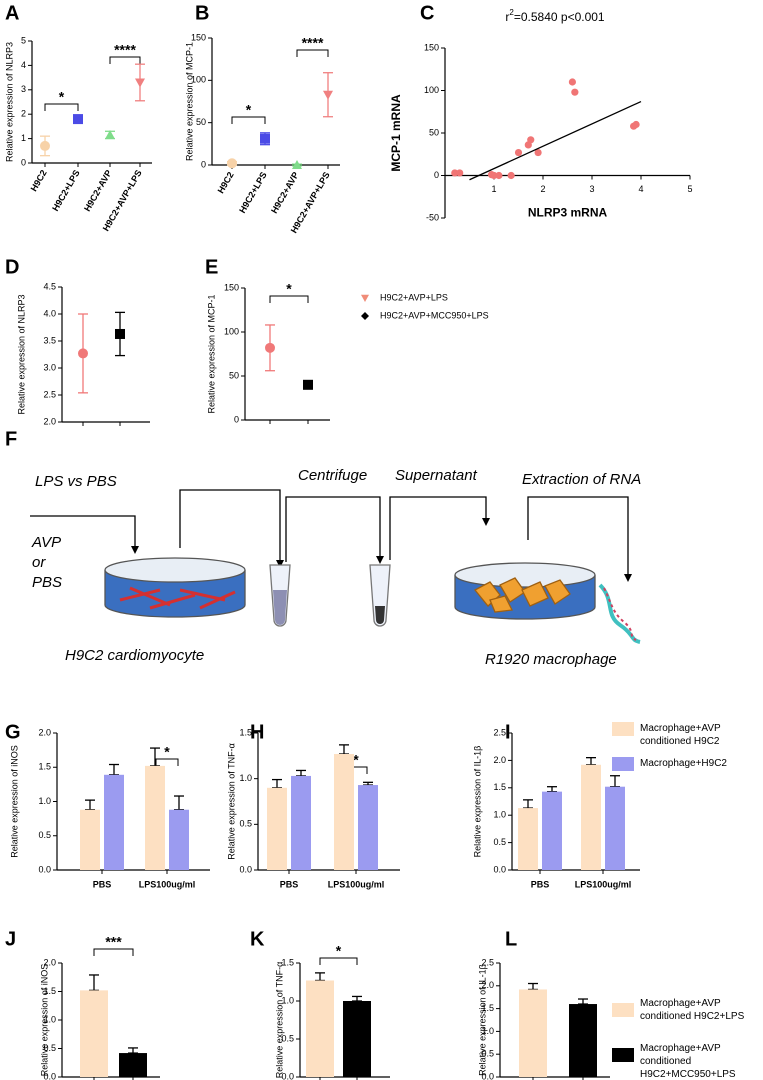 The image size is (763, 1080). I want to click on legend-label: Macrophage+AVP conditioned H9C2+LPS, so click(692, 1010).